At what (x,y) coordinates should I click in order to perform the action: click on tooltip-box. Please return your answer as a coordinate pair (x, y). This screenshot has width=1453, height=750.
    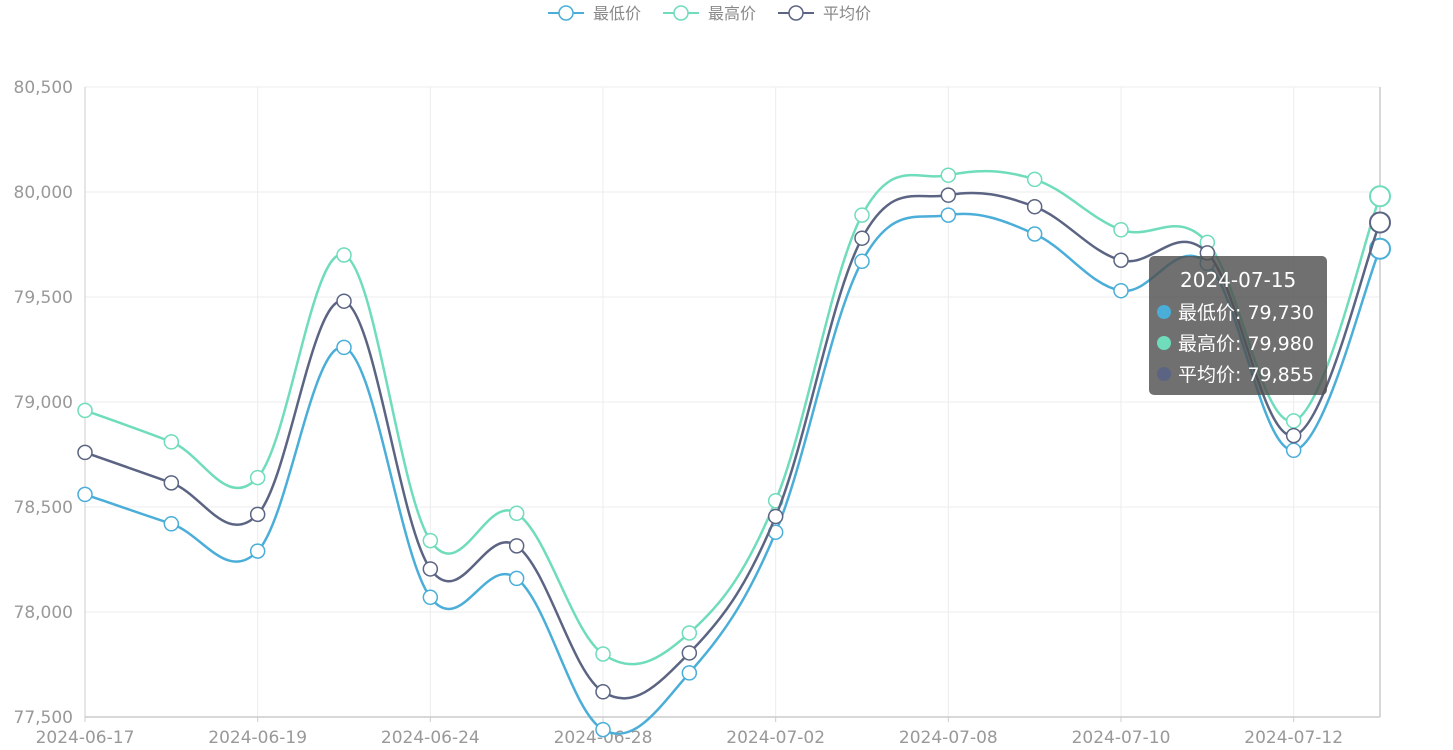
    Looking at the image, I should click on (1238, 325).